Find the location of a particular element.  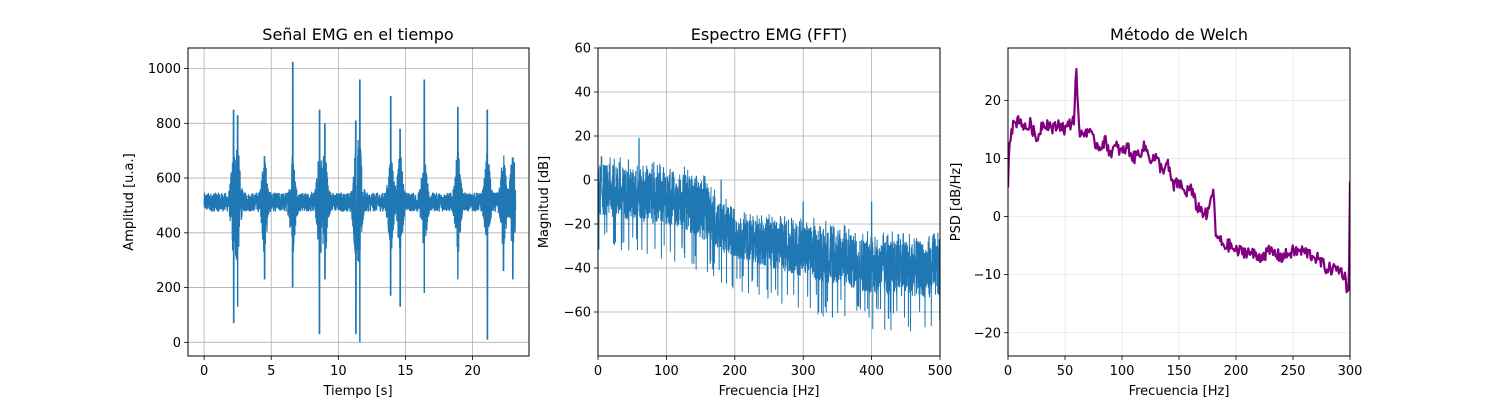

chart-1-xtick-label: 15 is located at coordinates (405, 371).